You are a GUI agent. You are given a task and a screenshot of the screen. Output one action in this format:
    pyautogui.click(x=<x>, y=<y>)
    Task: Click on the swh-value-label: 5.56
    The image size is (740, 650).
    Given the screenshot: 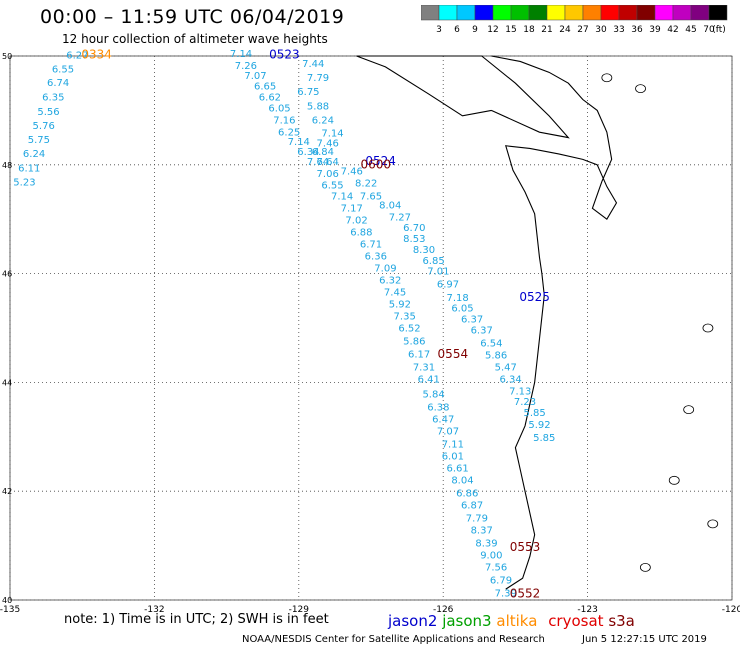 What is the action you would take?
    pyautogui.click(x=48, y=112)
    